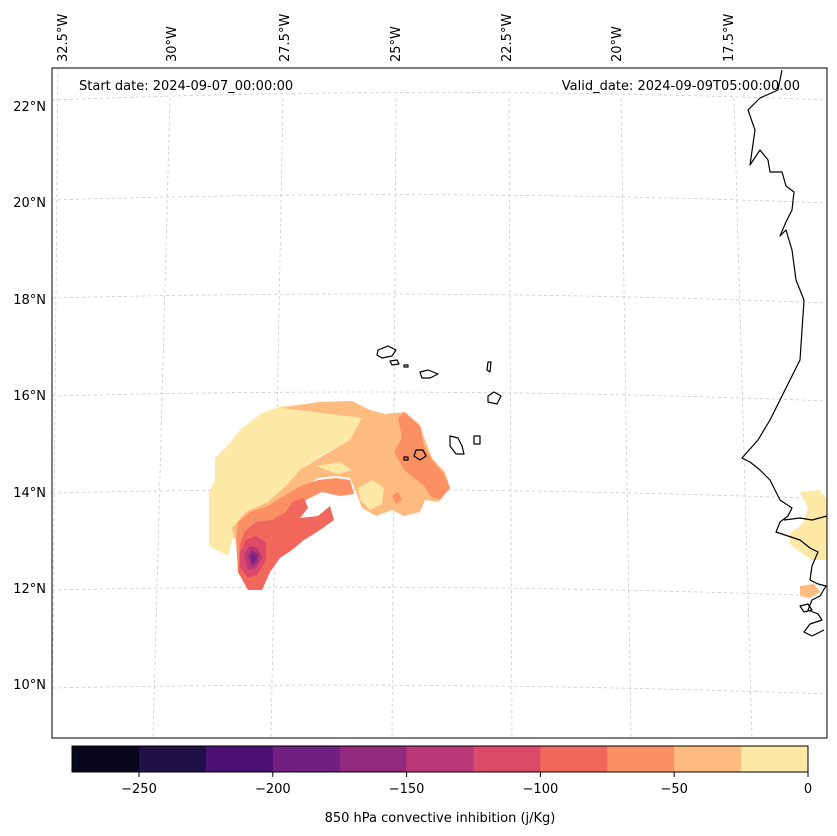  I want to click on colorbar-tick-label: −150, so click(407, 789).